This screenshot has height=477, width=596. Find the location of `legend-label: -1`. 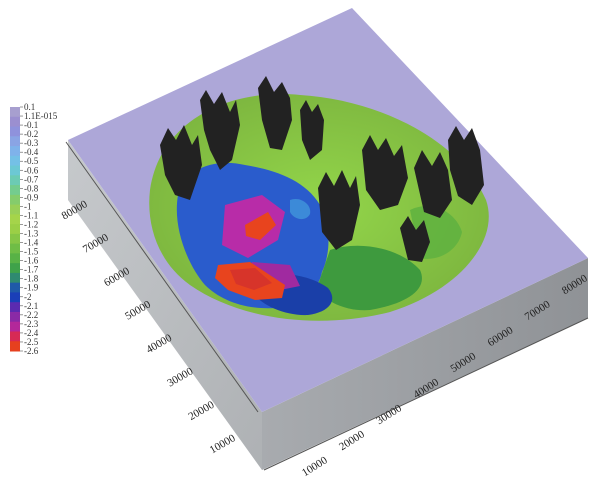

legend-label: -1 is located at coordinates (28, 206).